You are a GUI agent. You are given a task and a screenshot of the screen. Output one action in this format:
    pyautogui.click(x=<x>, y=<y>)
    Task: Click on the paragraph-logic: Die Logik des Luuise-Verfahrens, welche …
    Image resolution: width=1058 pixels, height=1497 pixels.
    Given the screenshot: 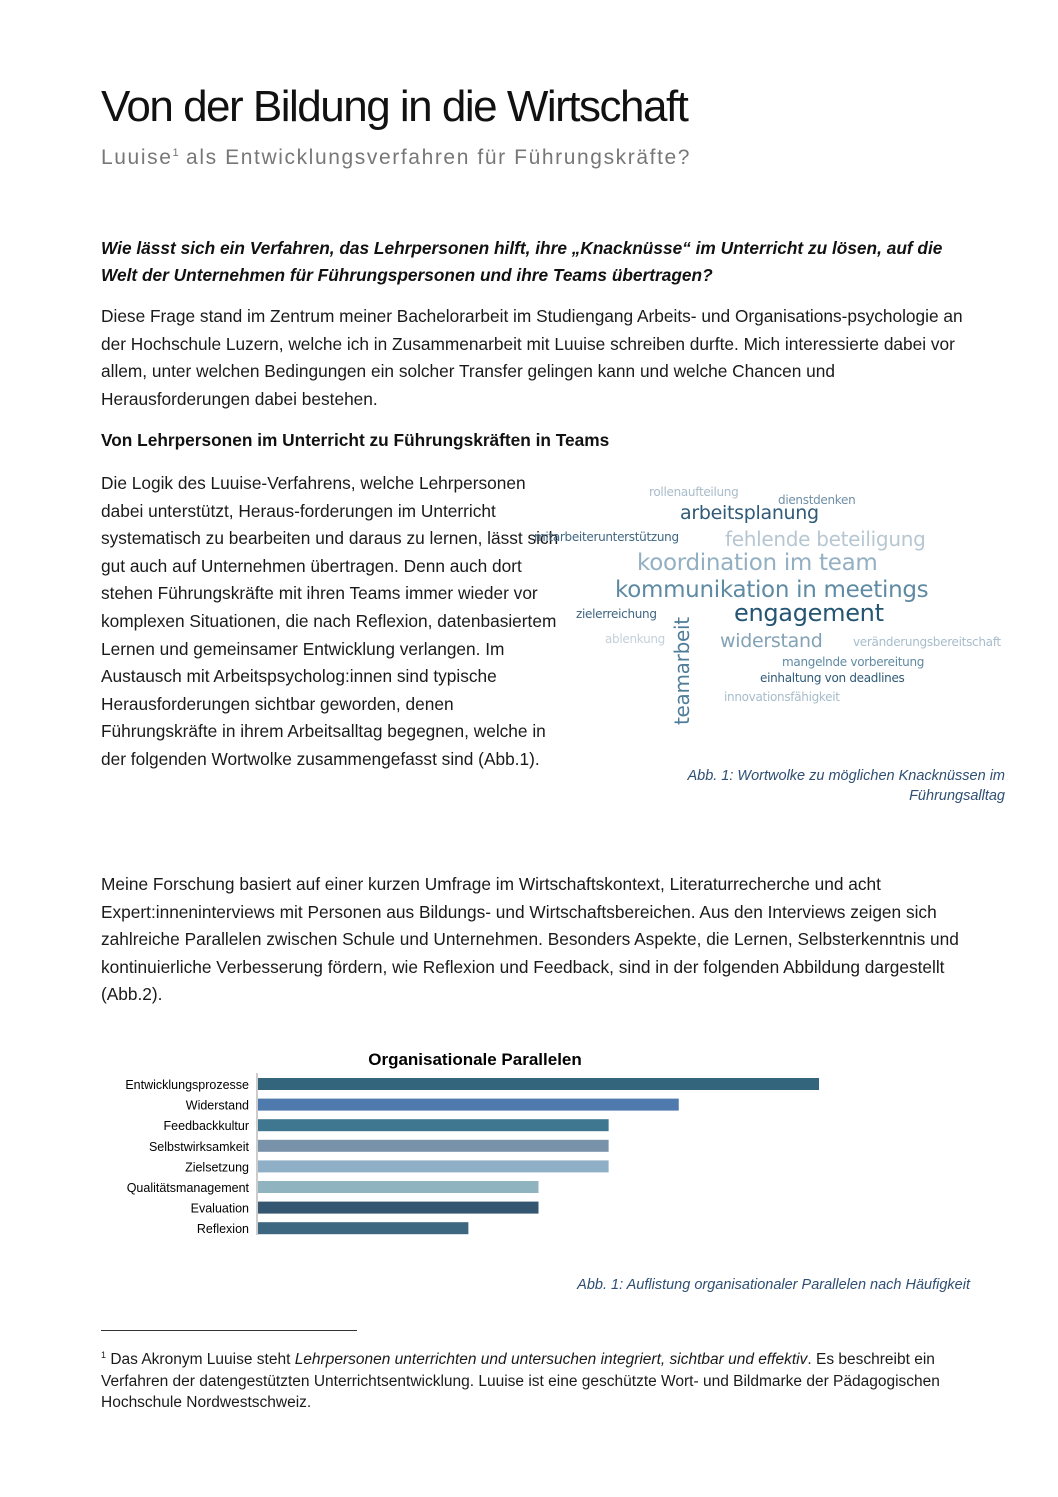 What is the action you would take?
    pyautogui.click(x=330, y=621)
    